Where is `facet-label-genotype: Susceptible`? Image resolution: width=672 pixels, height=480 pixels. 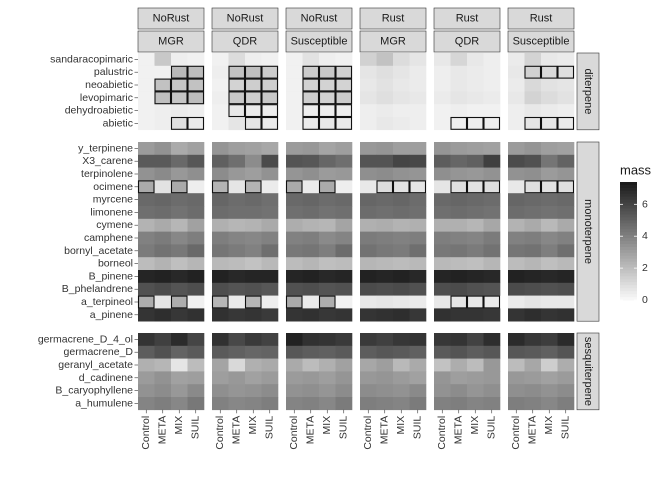 facet-label-genotype: Susceptible is located at coordinates (319, 42).